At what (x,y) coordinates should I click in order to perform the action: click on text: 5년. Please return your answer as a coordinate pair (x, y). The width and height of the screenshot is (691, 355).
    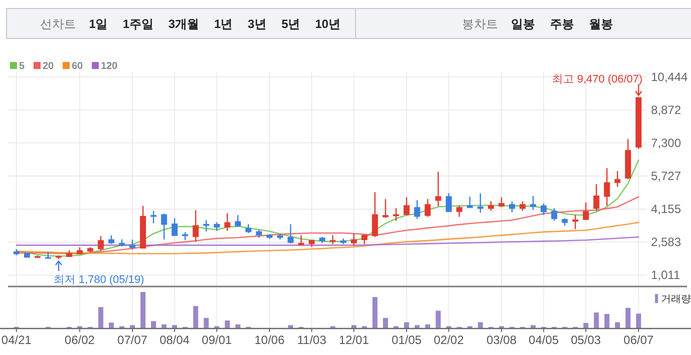
    Looking at the image, I should click on (290, 24).